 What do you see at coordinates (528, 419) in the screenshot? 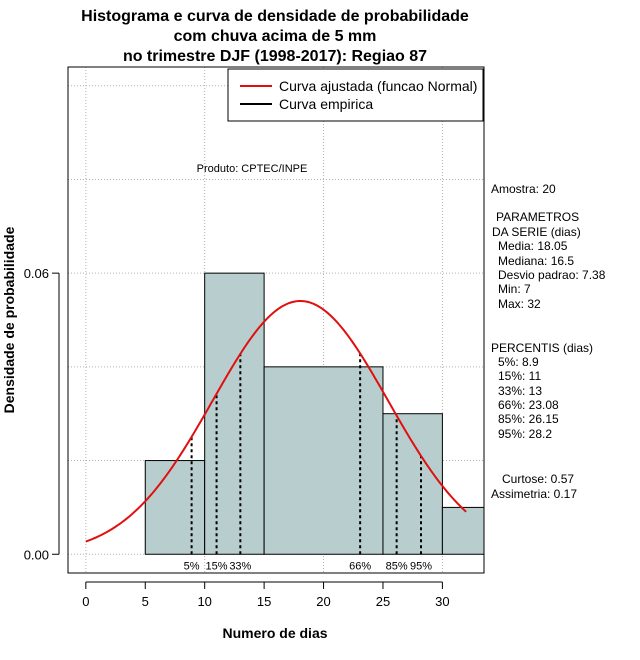
I see `percentil-85: 85%: 26.15` at bounding box center [528, 419].